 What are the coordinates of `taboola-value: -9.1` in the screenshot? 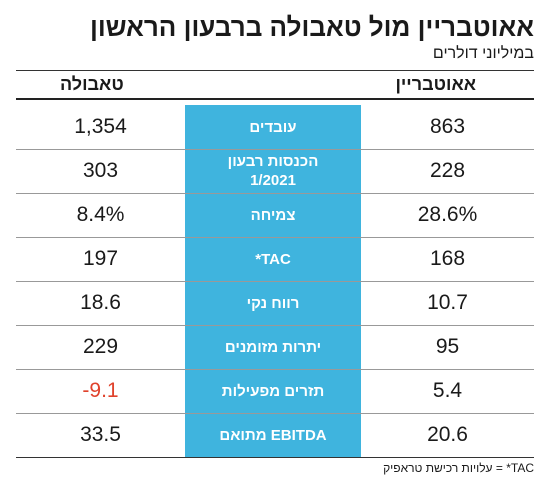 It's located at (100, 390).